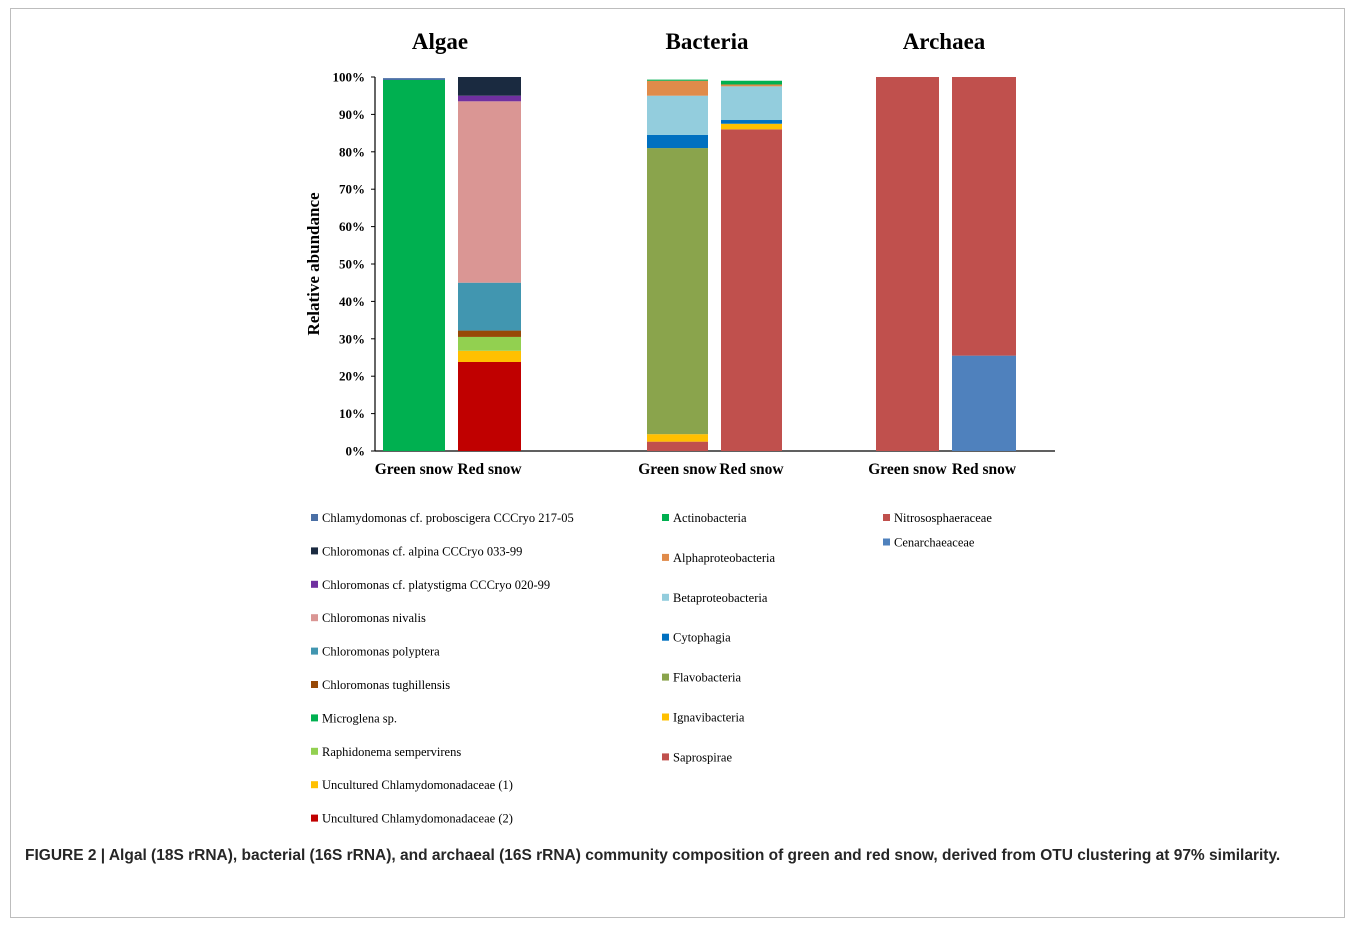 This screenshot has width=1357, height=926. What do you see at coordinates (710, 518) in the screenshot?
I see `legend-label: Actinobacteria` at bounding box center [710, 518].